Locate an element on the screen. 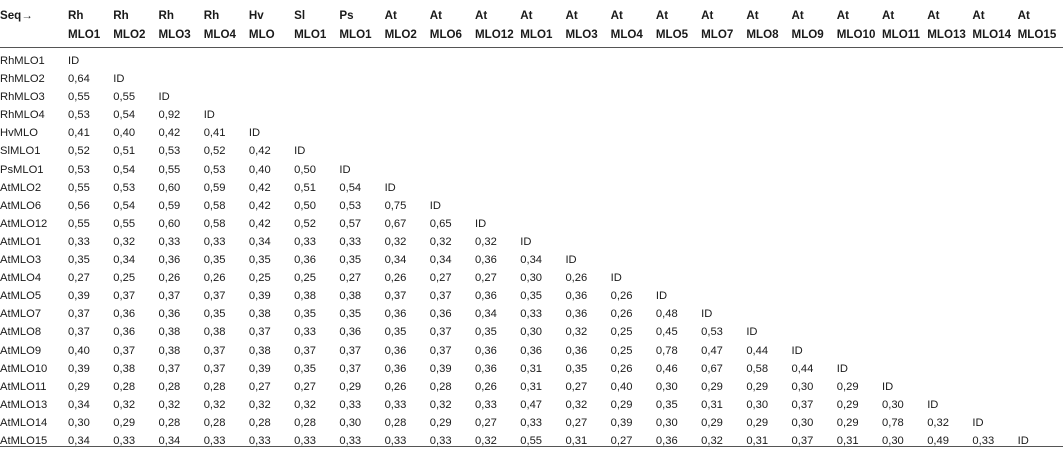 This screenshot has height=451, width=1063. row-label: HvMLO is located at coordinates (19, 133).